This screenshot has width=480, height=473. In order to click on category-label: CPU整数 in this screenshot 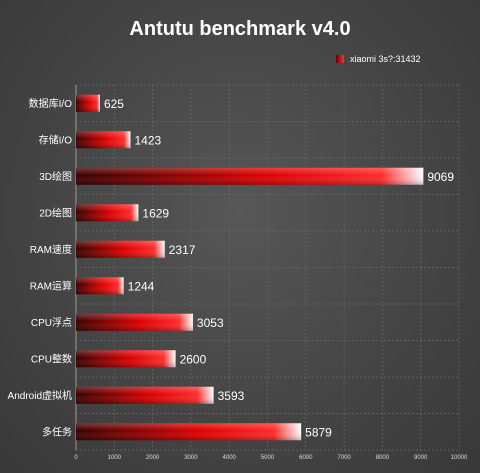, I will do `click(51, 358)`.